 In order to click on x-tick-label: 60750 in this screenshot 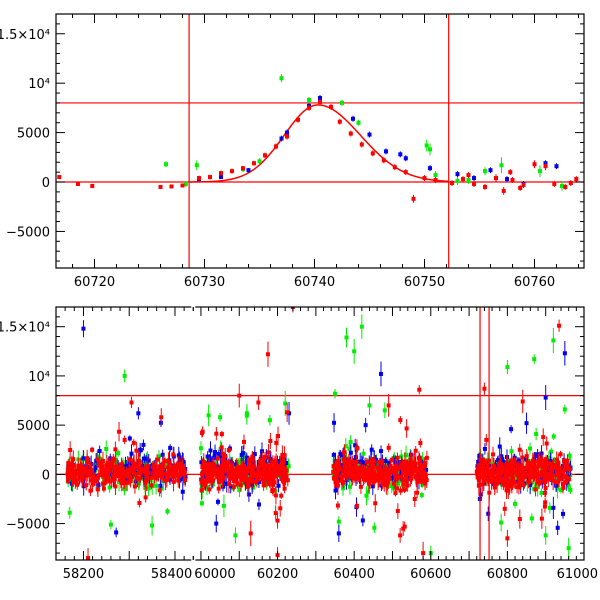, I will do `click(424, 282)`.